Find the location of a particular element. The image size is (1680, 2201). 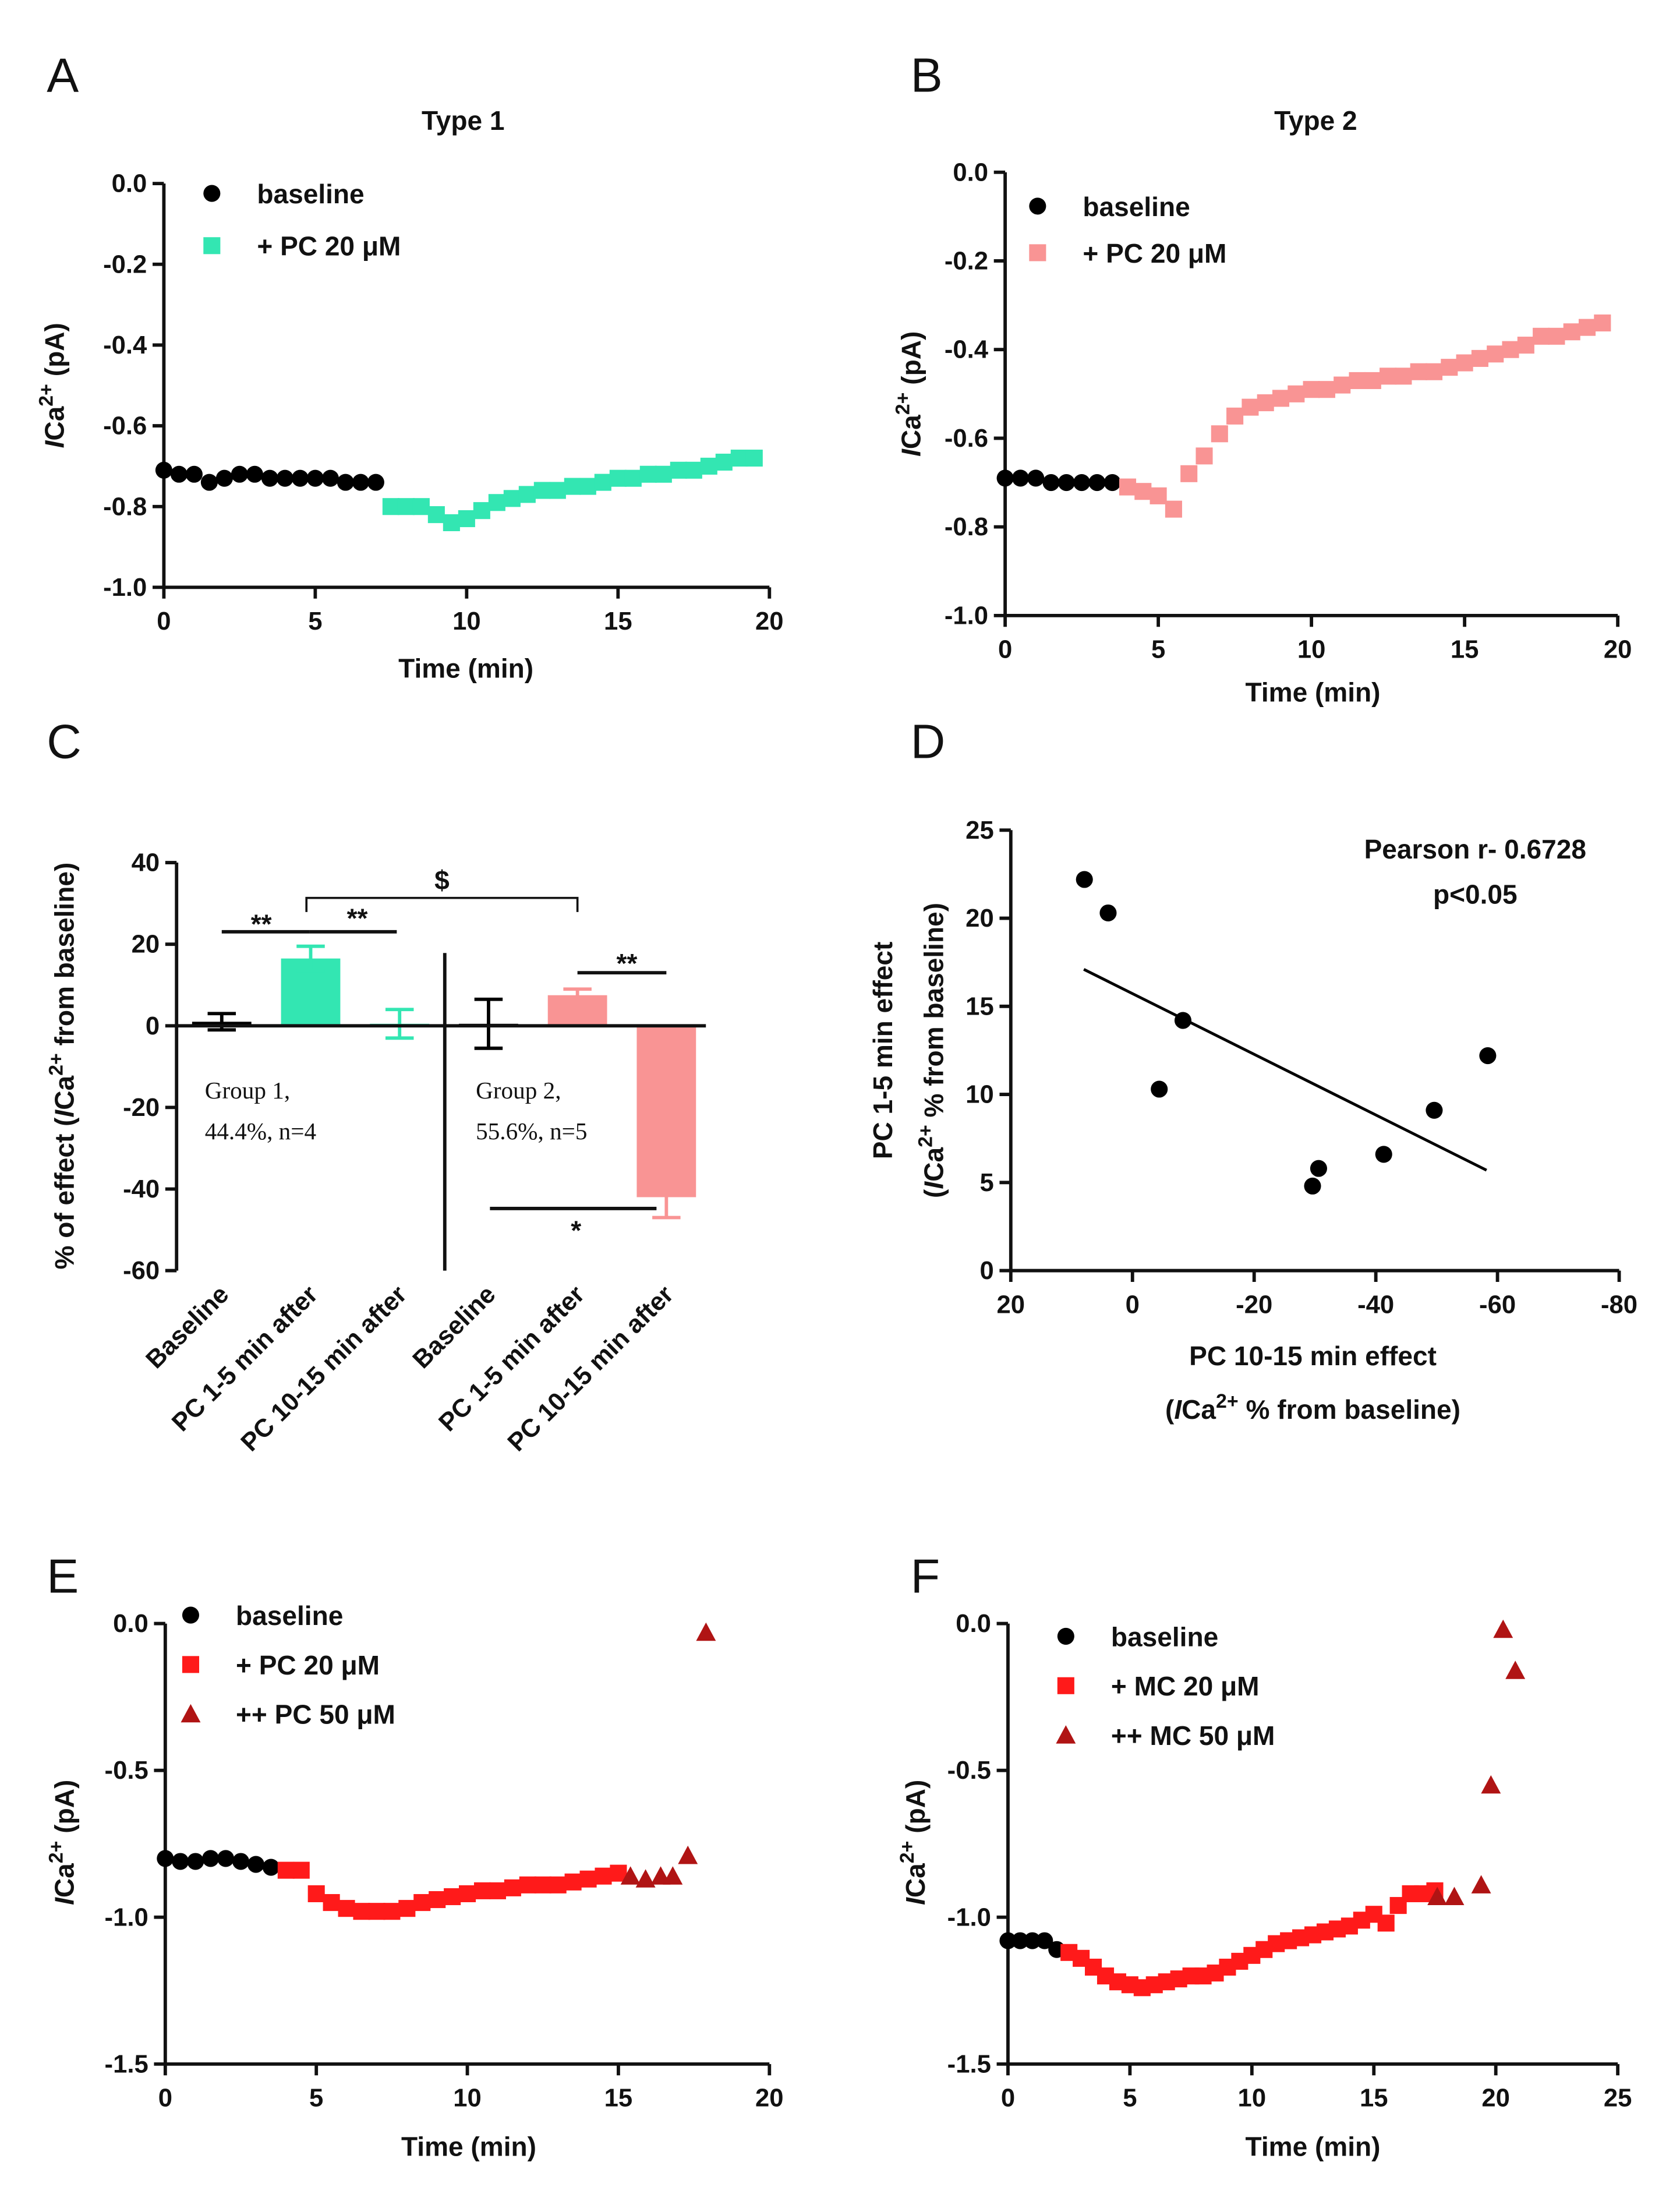

y-tick-label: 15 is located at coordinates (979, 1006).